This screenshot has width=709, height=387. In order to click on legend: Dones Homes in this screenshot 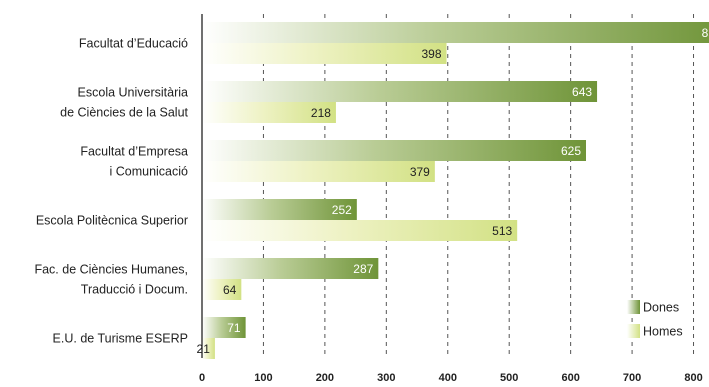, I will do `click(655, 319)`.